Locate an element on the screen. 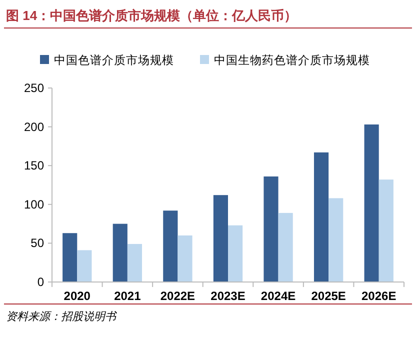  x-tick-label: 2025E is located at coordinates (328, 296).